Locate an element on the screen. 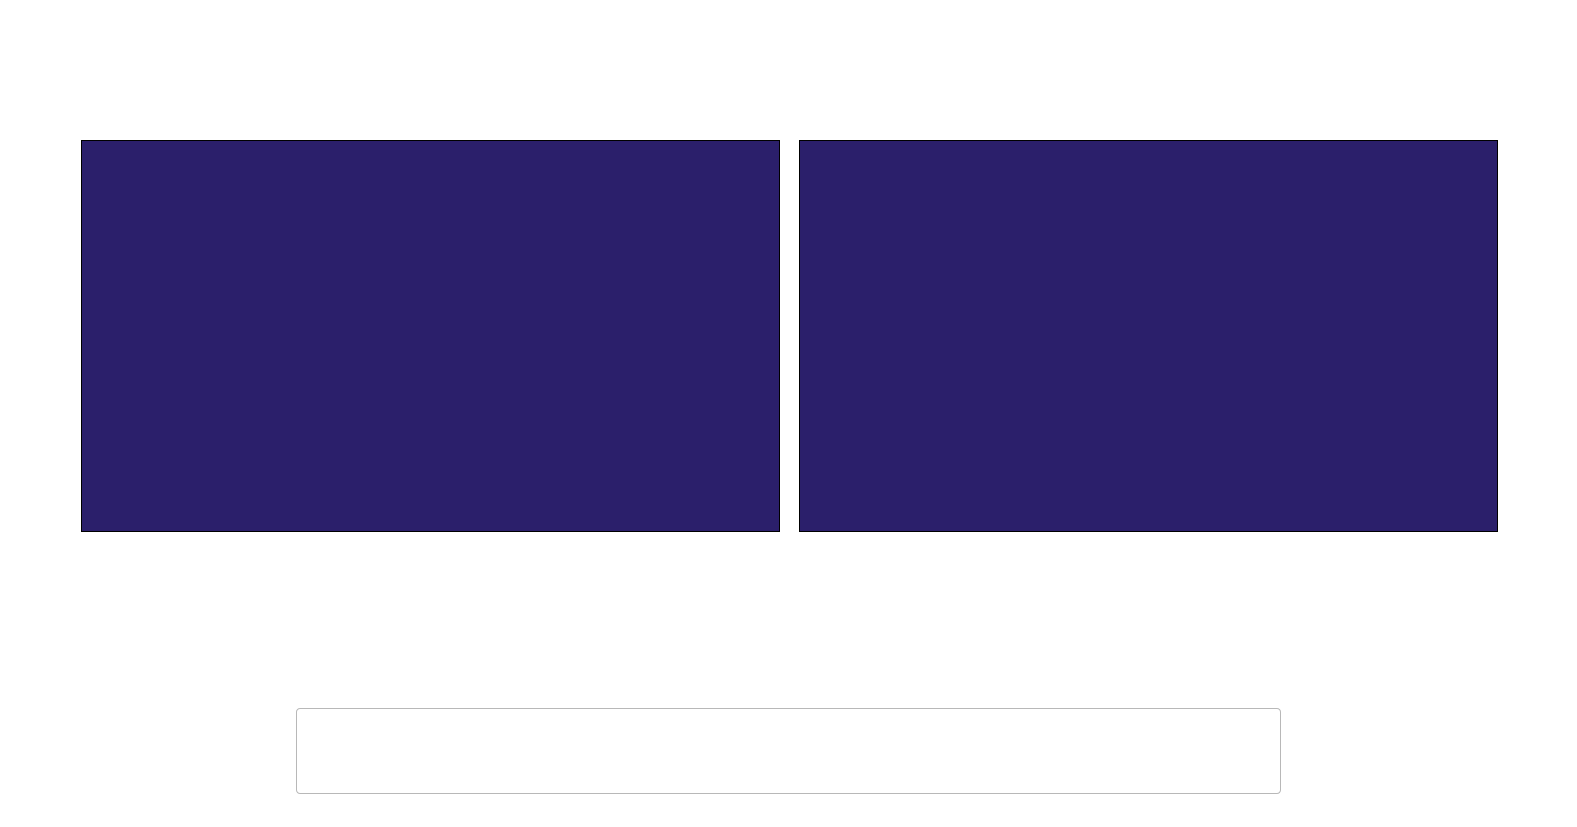  colorbar is located at coordinates (788, 605).